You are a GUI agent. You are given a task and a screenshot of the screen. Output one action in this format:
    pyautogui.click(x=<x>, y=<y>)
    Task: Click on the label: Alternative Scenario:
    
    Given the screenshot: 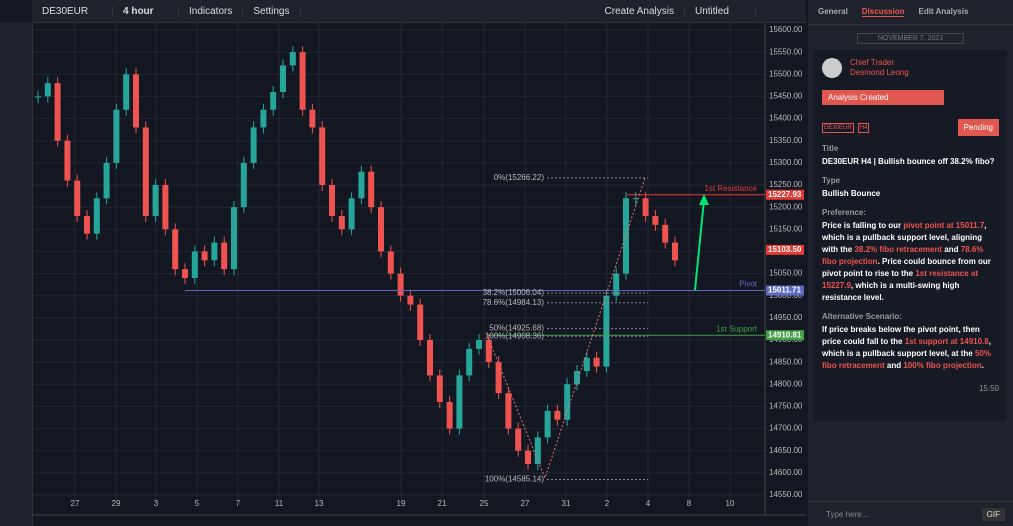 What is the action you would take?
    pyautogui.click(x=862, y=316)
    